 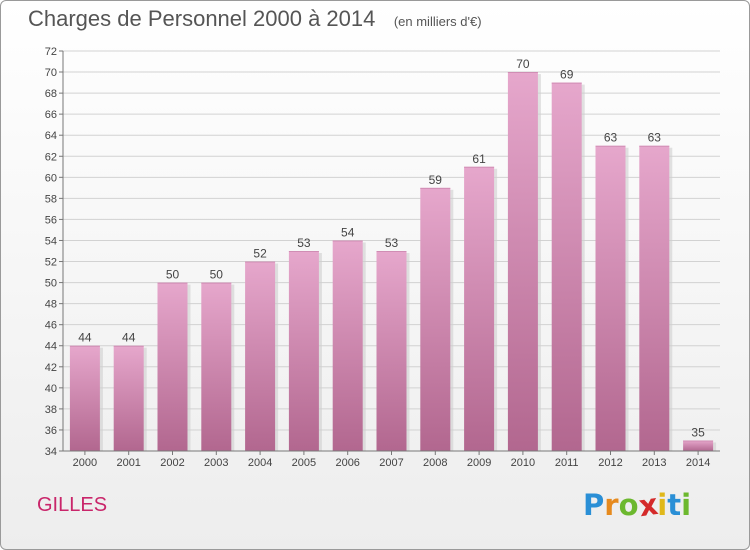 I want to click on y-tick-label: 58, so click(x=51, y=199).